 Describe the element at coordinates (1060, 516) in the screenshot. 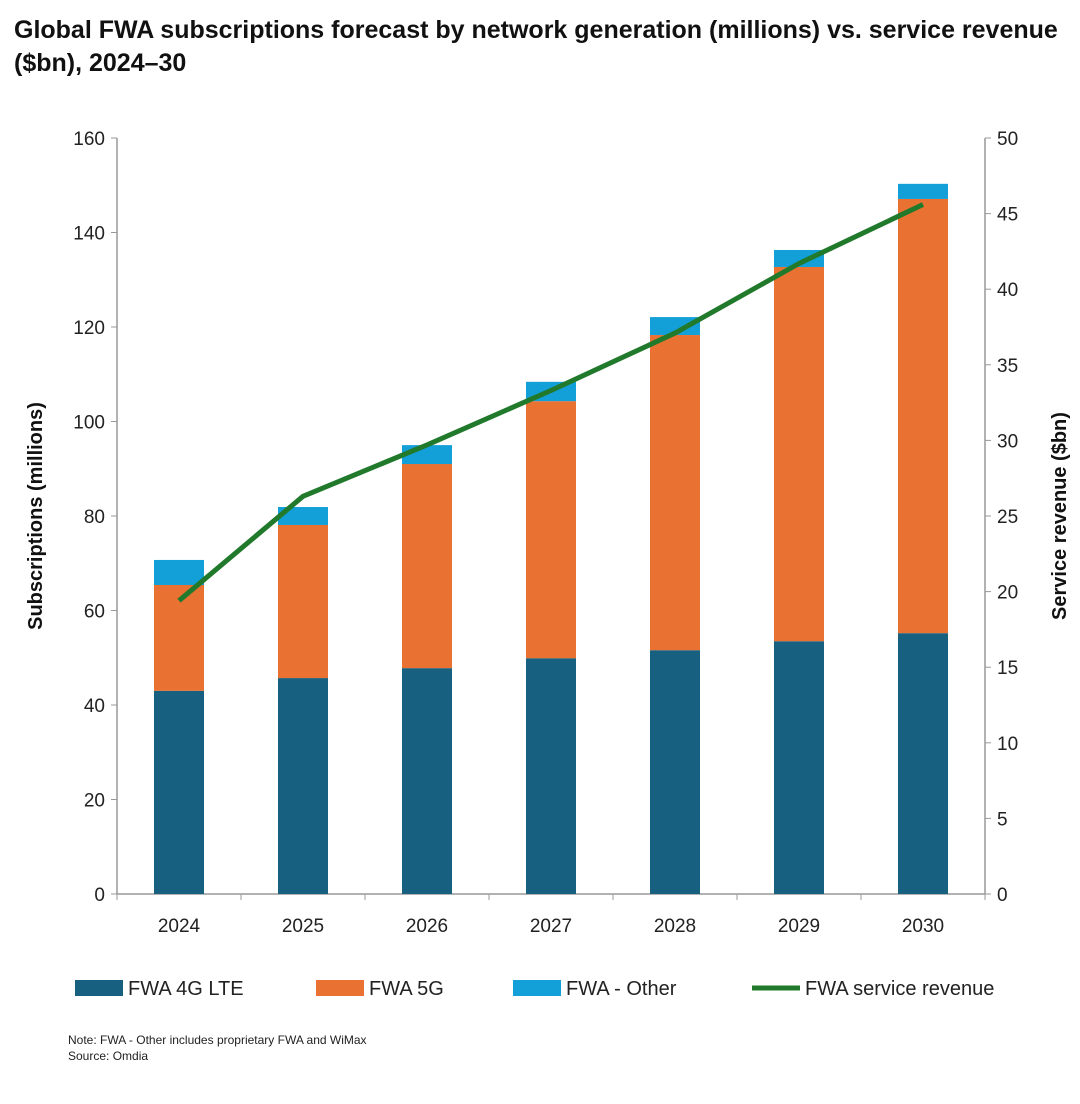

I see `y2-axis-label: Service revenue ($bn)` at that location.